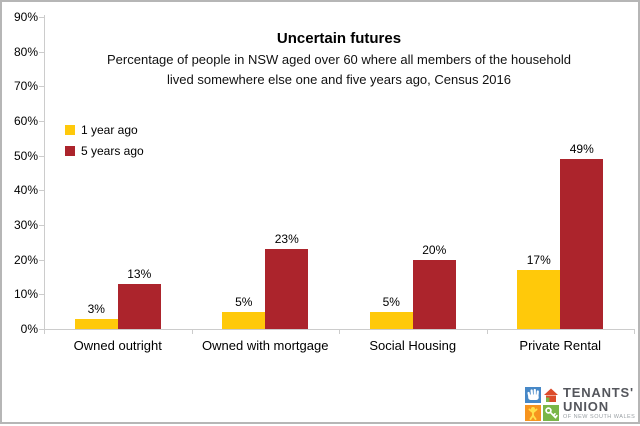  Describe the element at coordinates (20, 329) in the screenshot. I see `y-axis-label: 0%` at that location.